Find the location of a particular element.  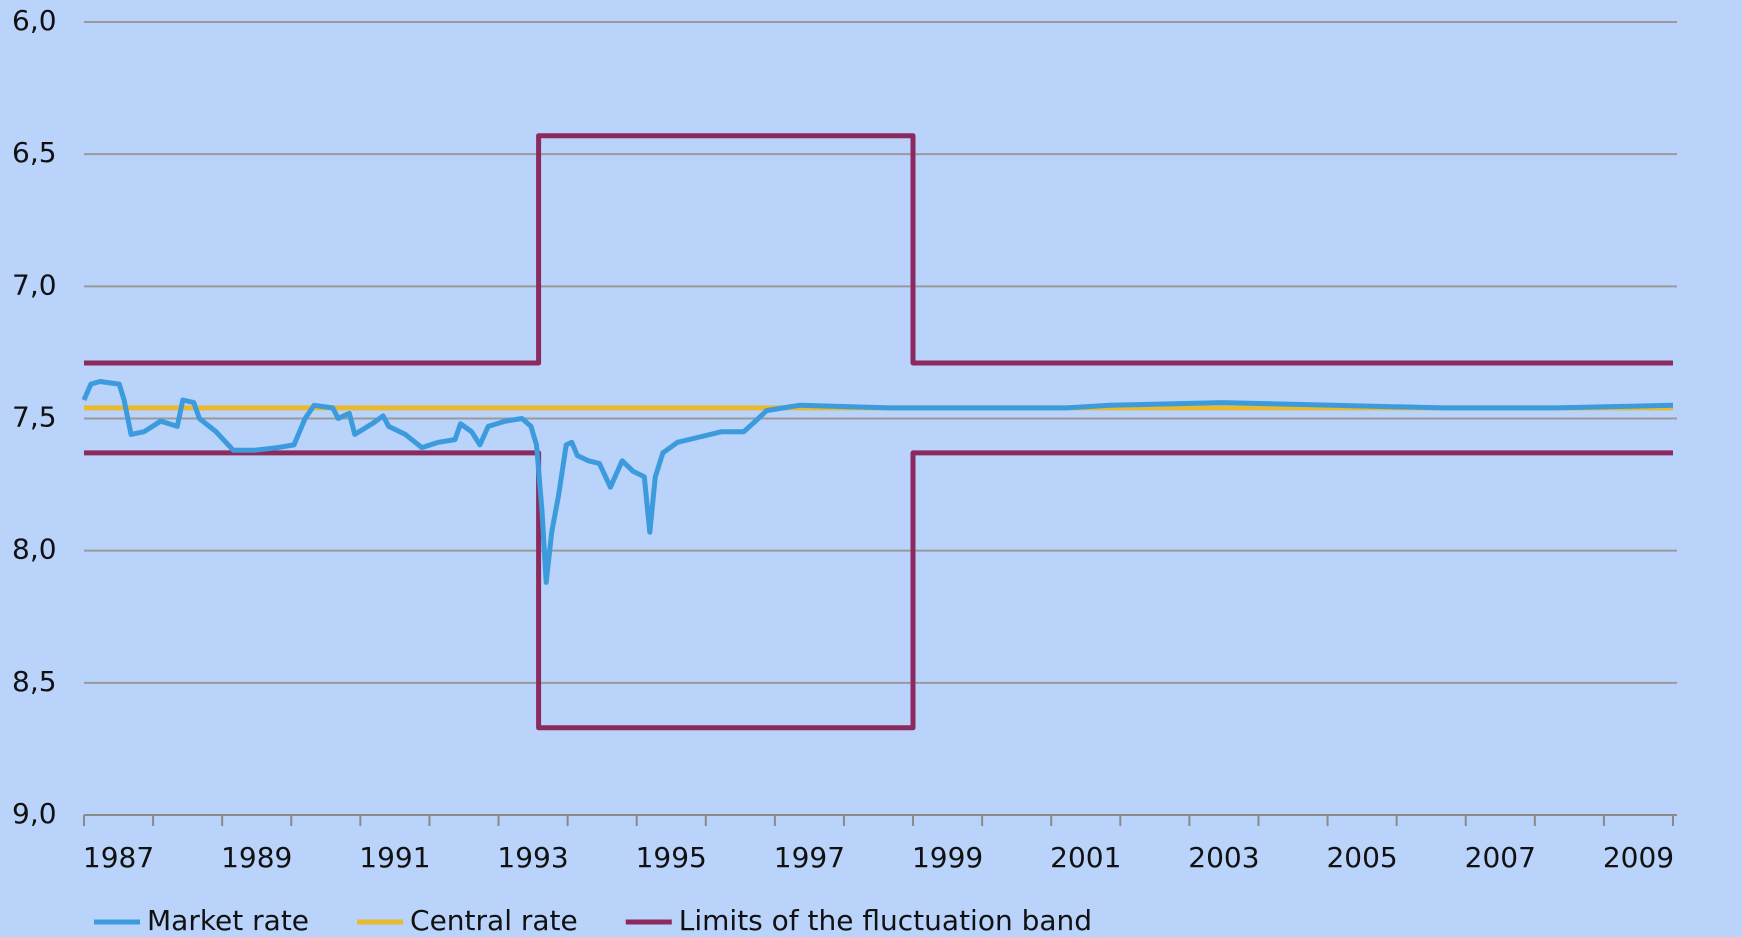

y-tick-label: 6,0 is located at coordinates (34, 20).